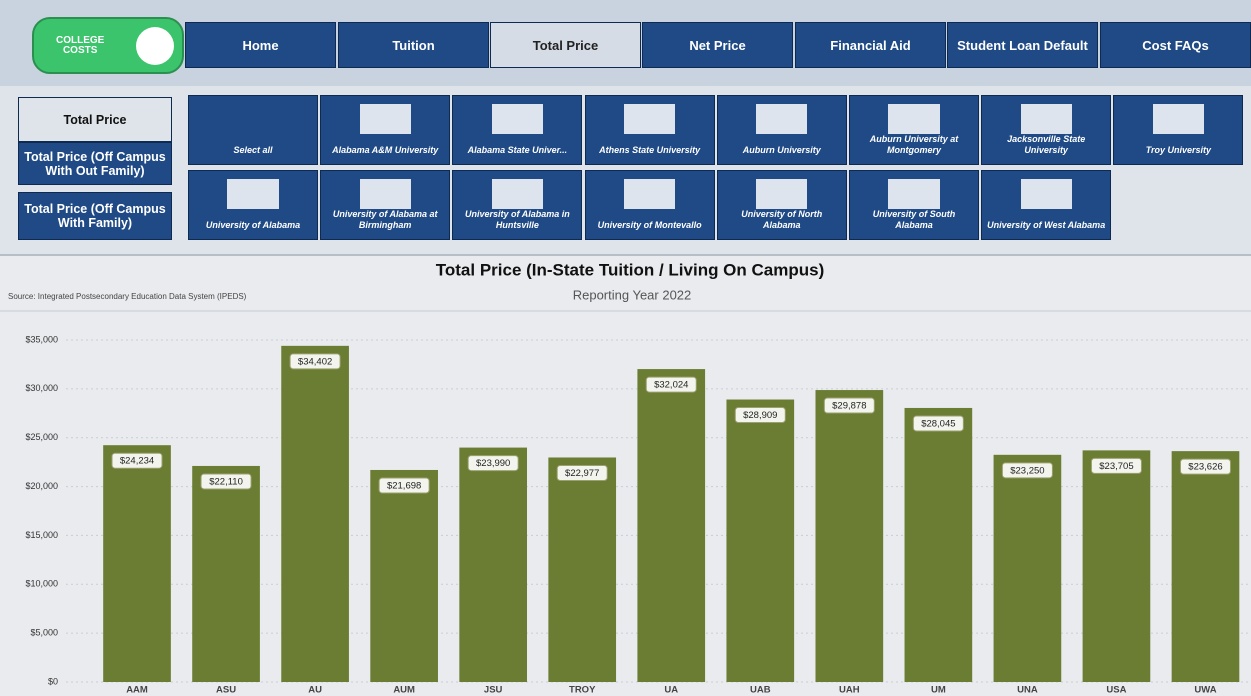 The image size is (1251, 696). I want to click on x-tick-label: UM, so click(938, 690).